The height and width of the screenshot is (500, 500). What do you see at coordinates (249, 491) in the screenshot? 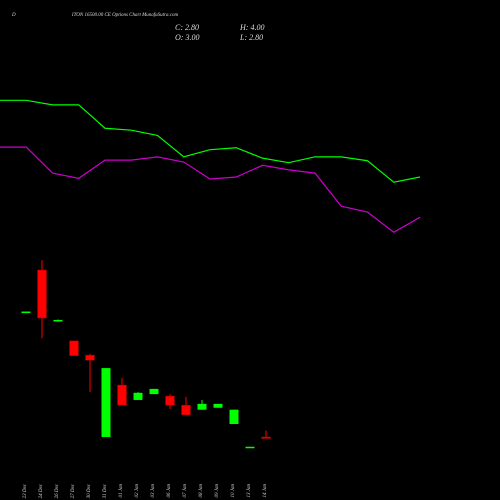
I see `x-tick-label: 13 Jan` at bounding box center [249, 491].